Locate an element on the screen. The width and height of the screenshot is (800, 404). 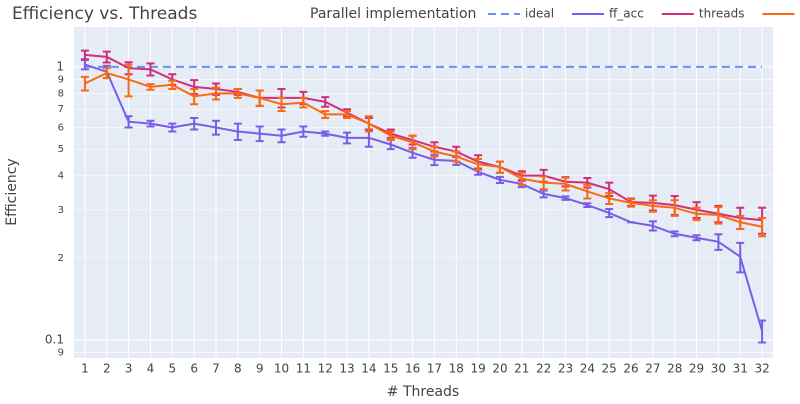
x-tick-label: 3 is located at coordinates (129, 369).